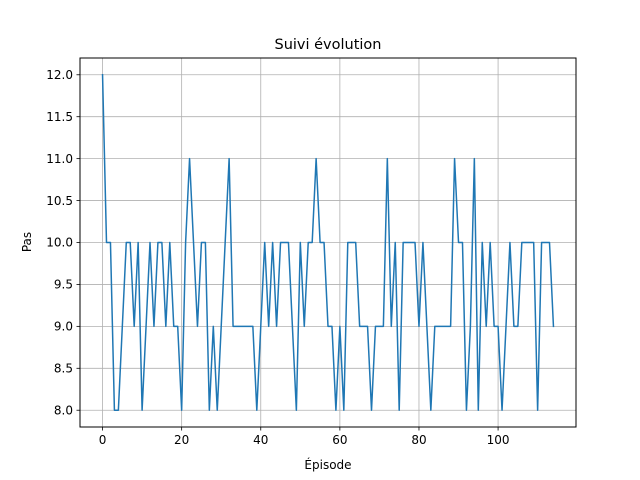 Image resolution: width=640 pixels, height=480 pixels. Describe the element at coordinates (27, 242) in the screenshot. I see `y-axis-label: Pas` at that location.